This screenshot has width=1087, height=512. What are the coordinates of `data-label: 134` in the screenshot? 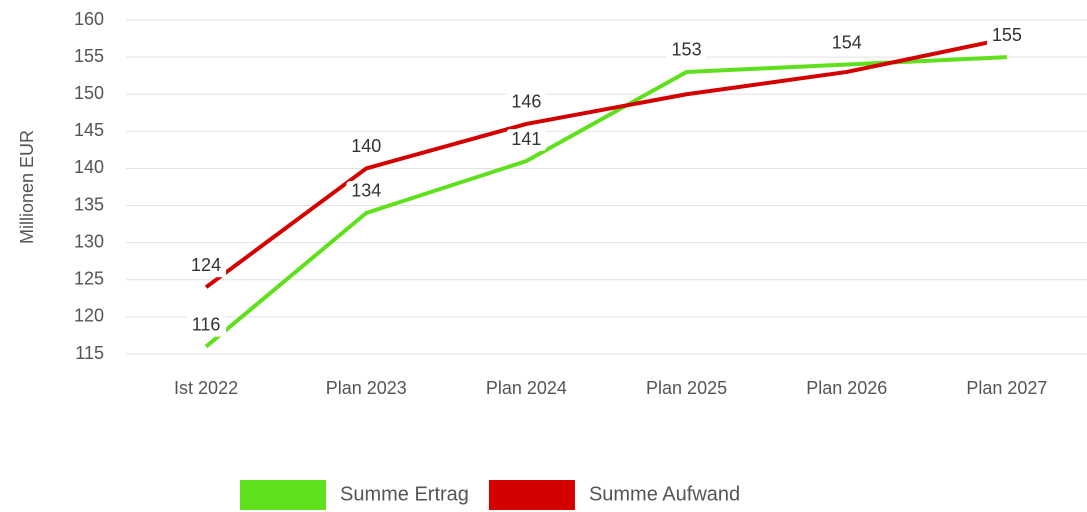 It's located at (366, 191).